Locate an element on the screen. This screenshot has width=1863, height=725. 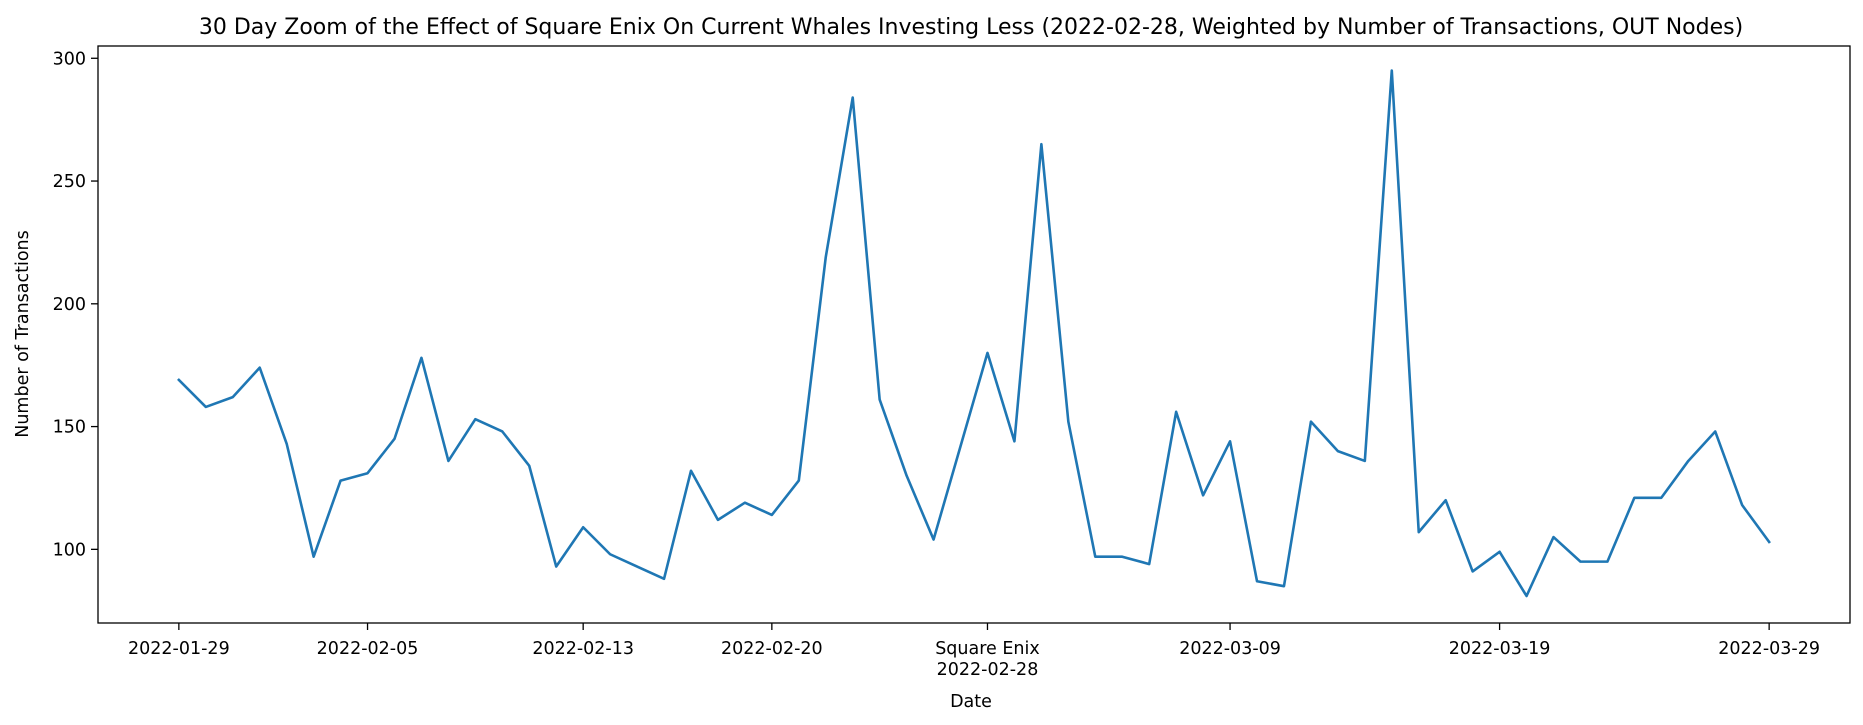
x-tick-label: 2022-03-19 is located at coordinates (1500, 649).